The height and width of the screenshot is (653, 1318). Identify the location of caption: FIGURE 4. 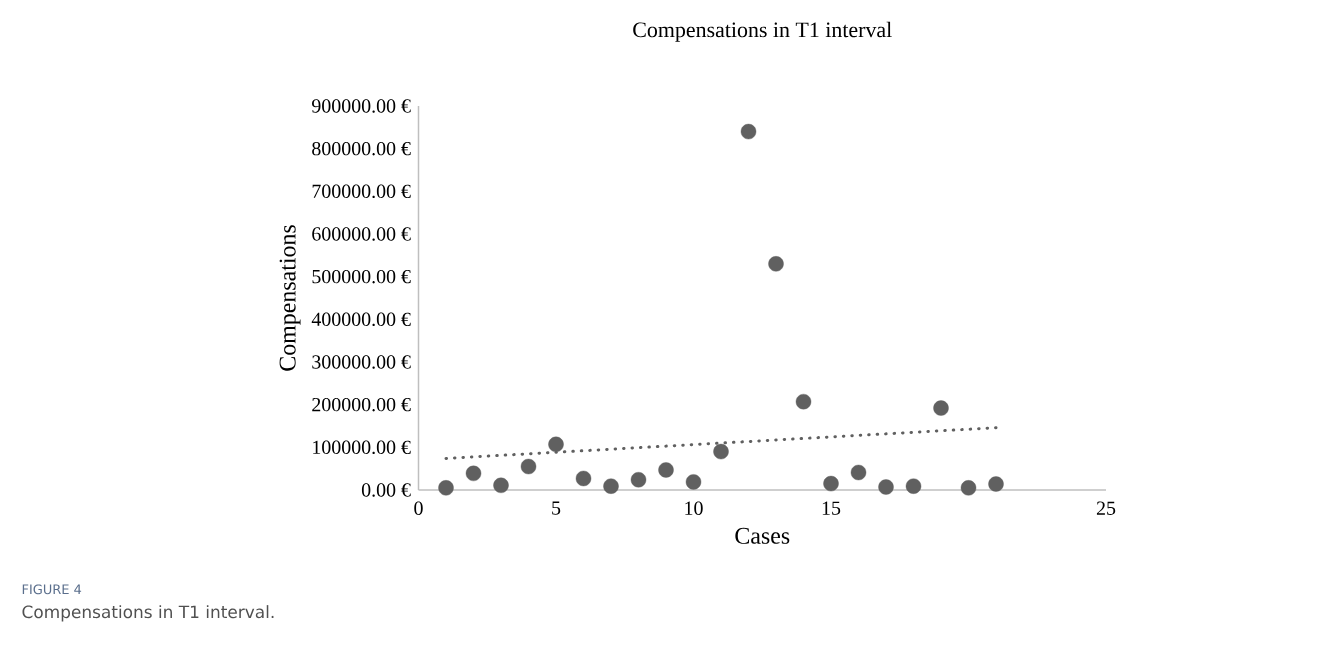
(52, 589).